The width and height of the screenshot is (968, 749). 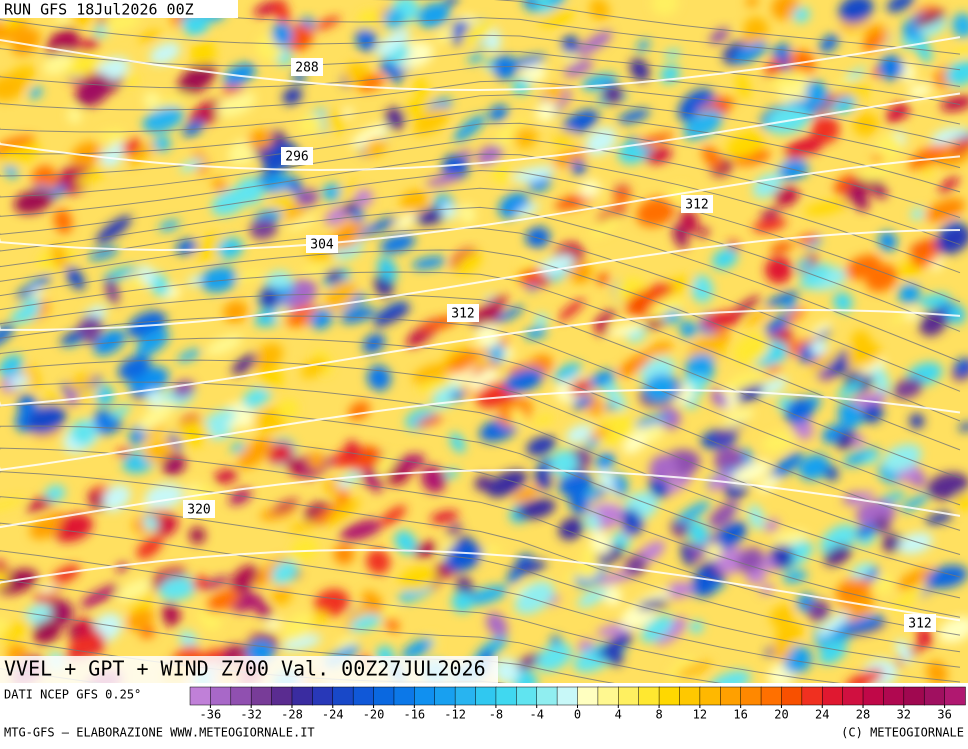 What do you see at coordinates (902, 733) in the screenshot?
I see `credit-right: (C) METEOGIORNALE` at bounding box center [902, 733].